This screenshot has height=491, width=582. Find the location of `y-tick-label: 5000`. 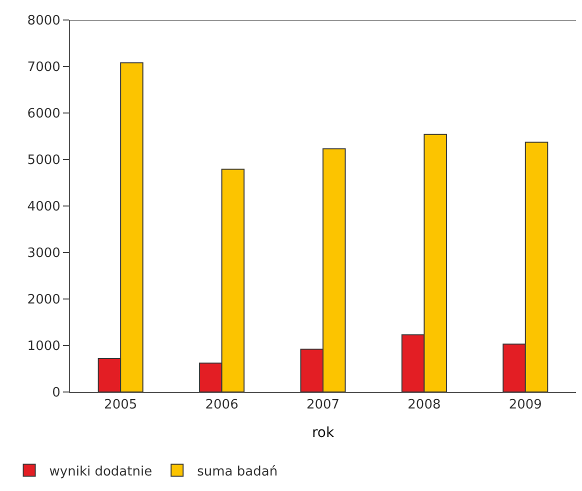

y-tick-label: 5000 is located at coordinates (43, 160).